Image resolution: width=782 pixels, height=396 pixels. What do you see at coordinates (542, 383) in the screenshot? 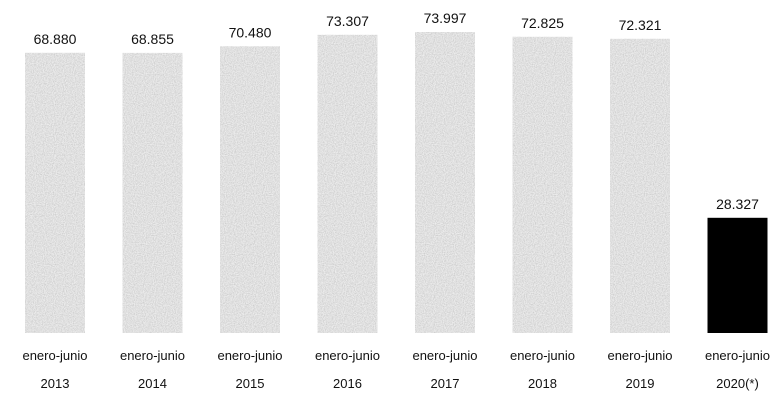
I see `category-label-5-line-2: 2018` at bounding box center [542, 383].